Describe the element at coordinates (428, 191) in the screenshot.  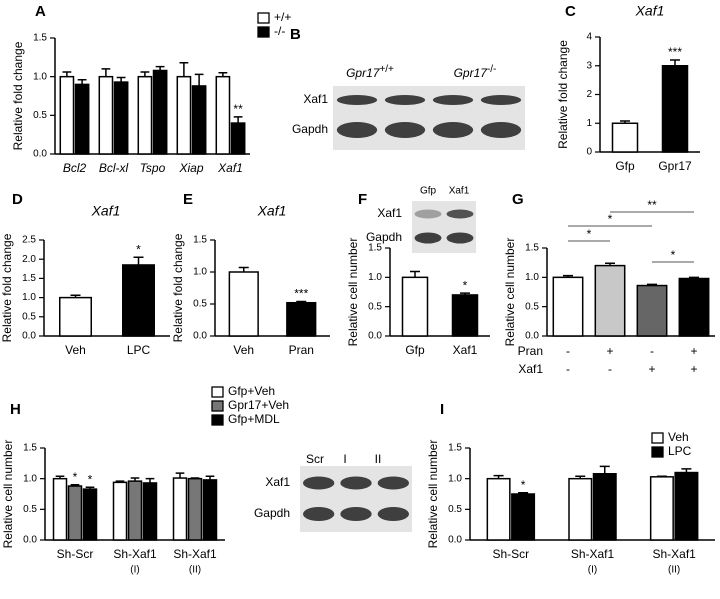
I see `blot-column-label: Gfp` at that location.